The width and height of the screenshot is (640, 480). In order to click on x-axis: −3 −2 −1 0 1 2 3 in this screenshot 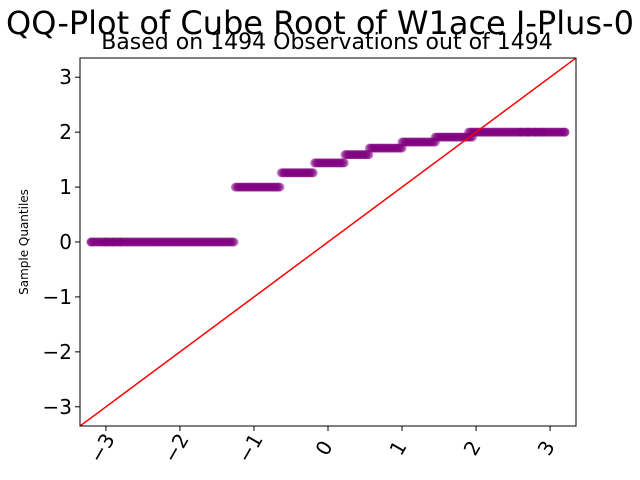, I will do `click(322, 446)`.